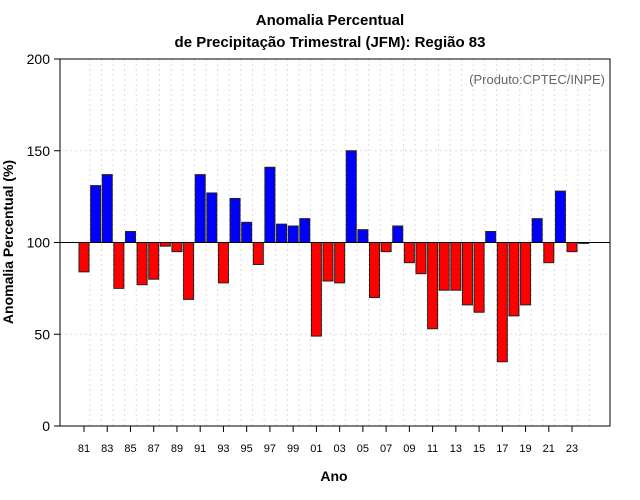  Describe the element at coordinates (333, 476) in the screenshot. I see `x-axis-label: Ano` at that location.